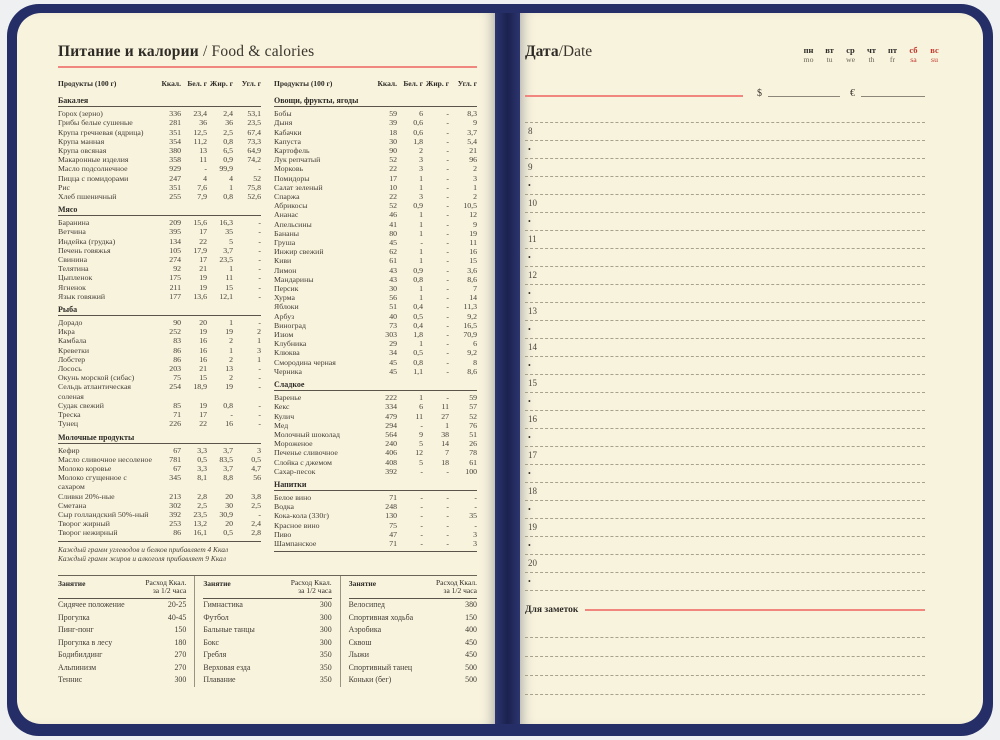 Image resolution: width=1000 pixels, height=740 pixels. Describe the element at coordinates (871, 54) in the screenshot. I see `weekday-header: пн вт ср чт пт сб вс mo tu we th fr sa su` at that location.